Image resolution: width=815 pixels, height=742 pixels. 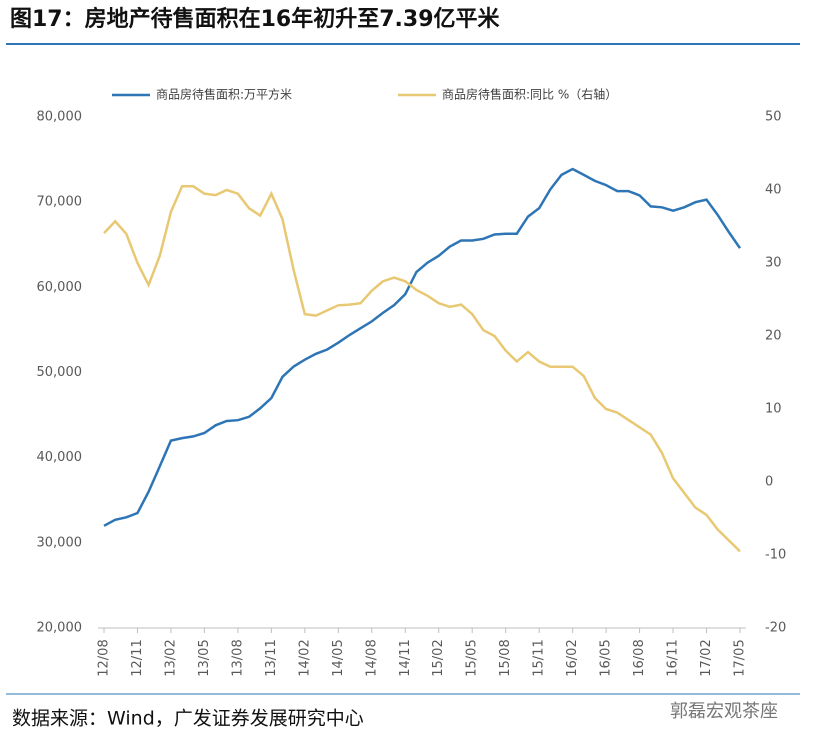 What do you see at coordinates (539, 657) in the screenshot?
I see `x-tick-label: 15/11` at bounding box center [539, 657].